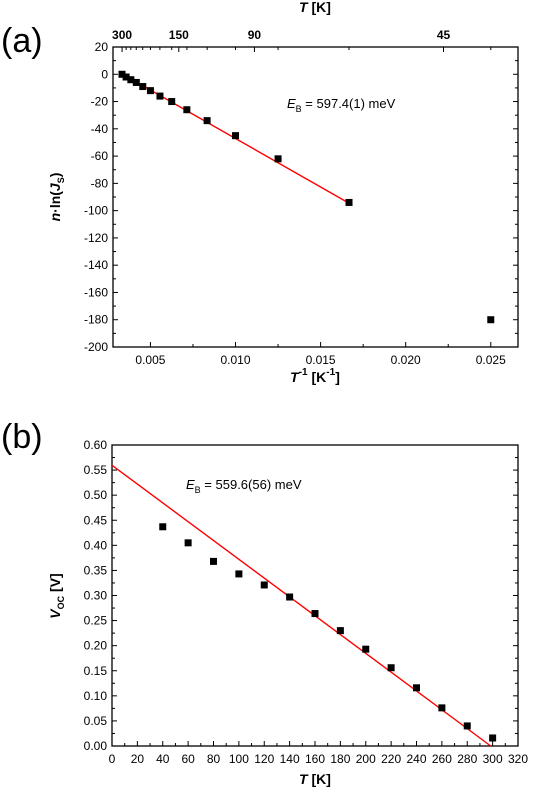 The image size is (535, 799). Describe the element at coordinates (303, 372) in the screenshot. I see `x-axis-superscript: -1` at that location.